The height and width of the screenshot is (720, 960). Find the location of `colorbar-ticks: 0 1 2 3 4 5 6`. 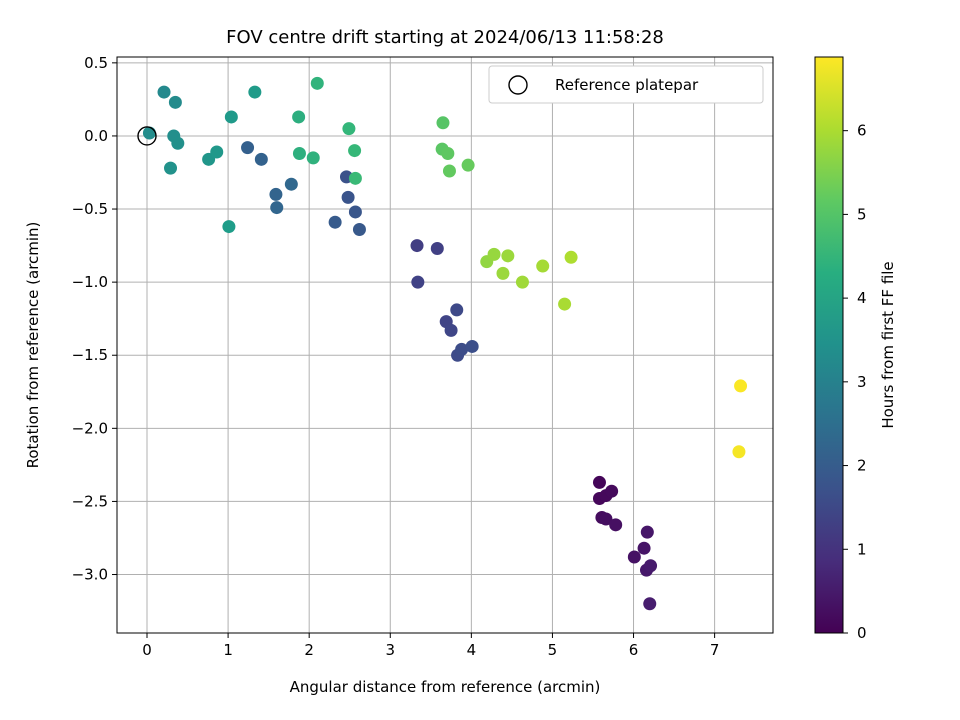

colorbar-ticks: 0 1 2 3 4 5 6 is located at coordinates (855, 382).